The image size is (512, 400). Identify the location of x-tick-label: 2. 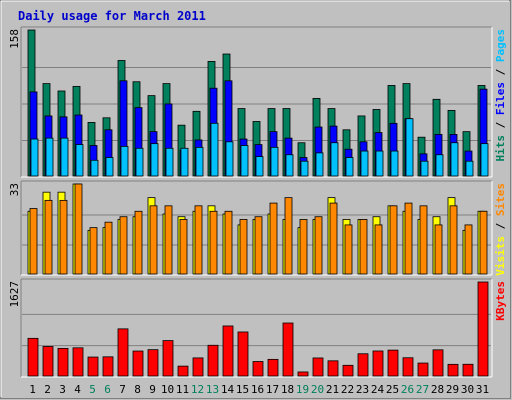
(47, 389).